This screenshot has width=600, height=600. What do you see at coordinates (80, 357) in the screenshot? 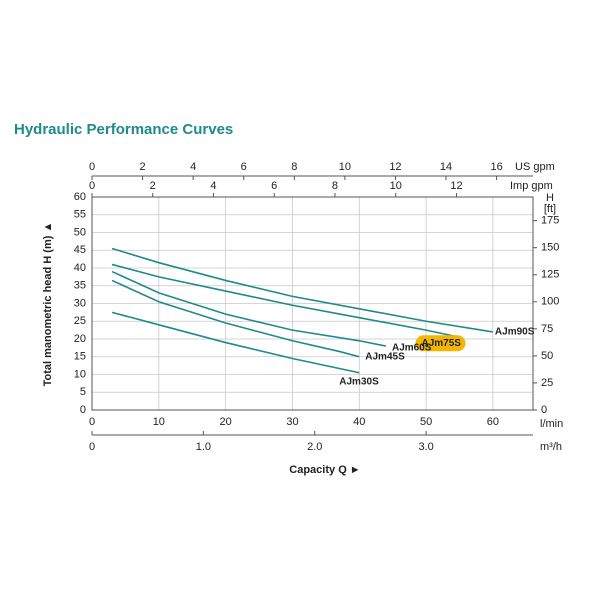
I see `y-tick-label: 15` at bounding box center [80, 357].